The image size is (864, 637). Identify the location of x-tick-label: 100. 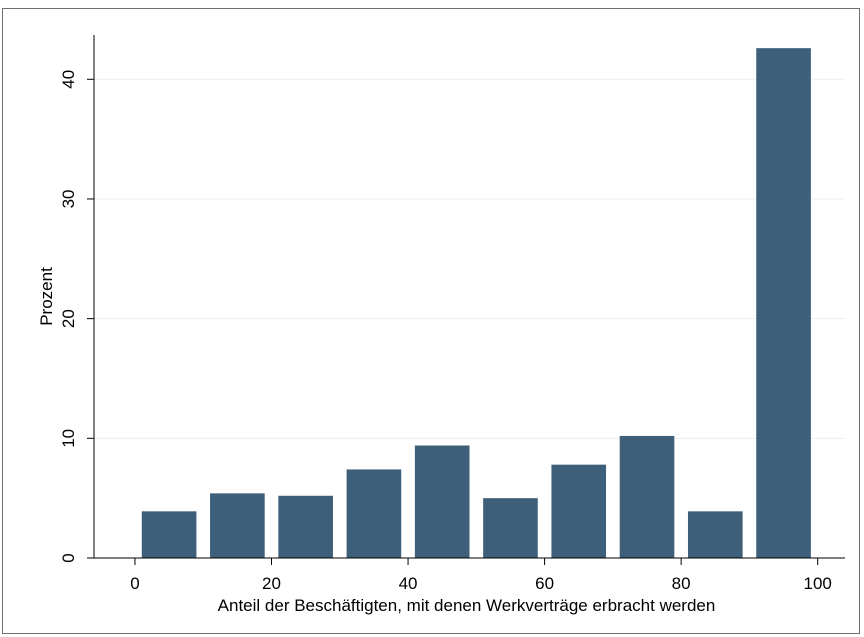
(818, 583).